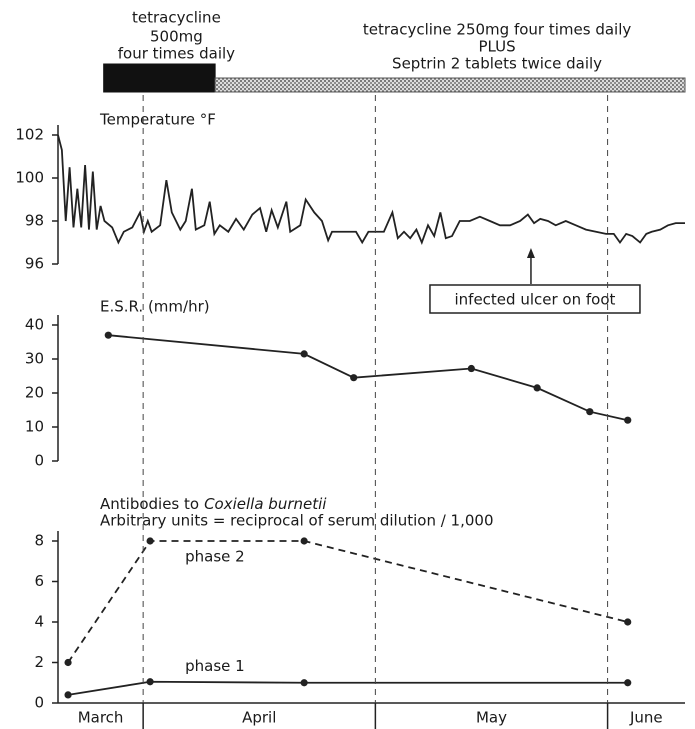  I want to click on x-tick-label: April, so click(259, 718).